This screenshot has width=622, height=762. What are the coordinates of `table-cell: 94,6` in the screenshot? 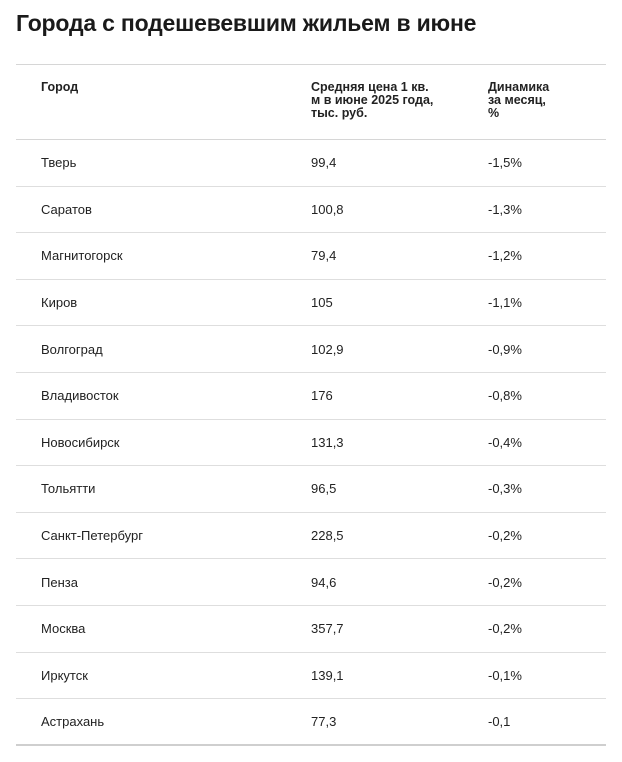 It's located at (324, 582).